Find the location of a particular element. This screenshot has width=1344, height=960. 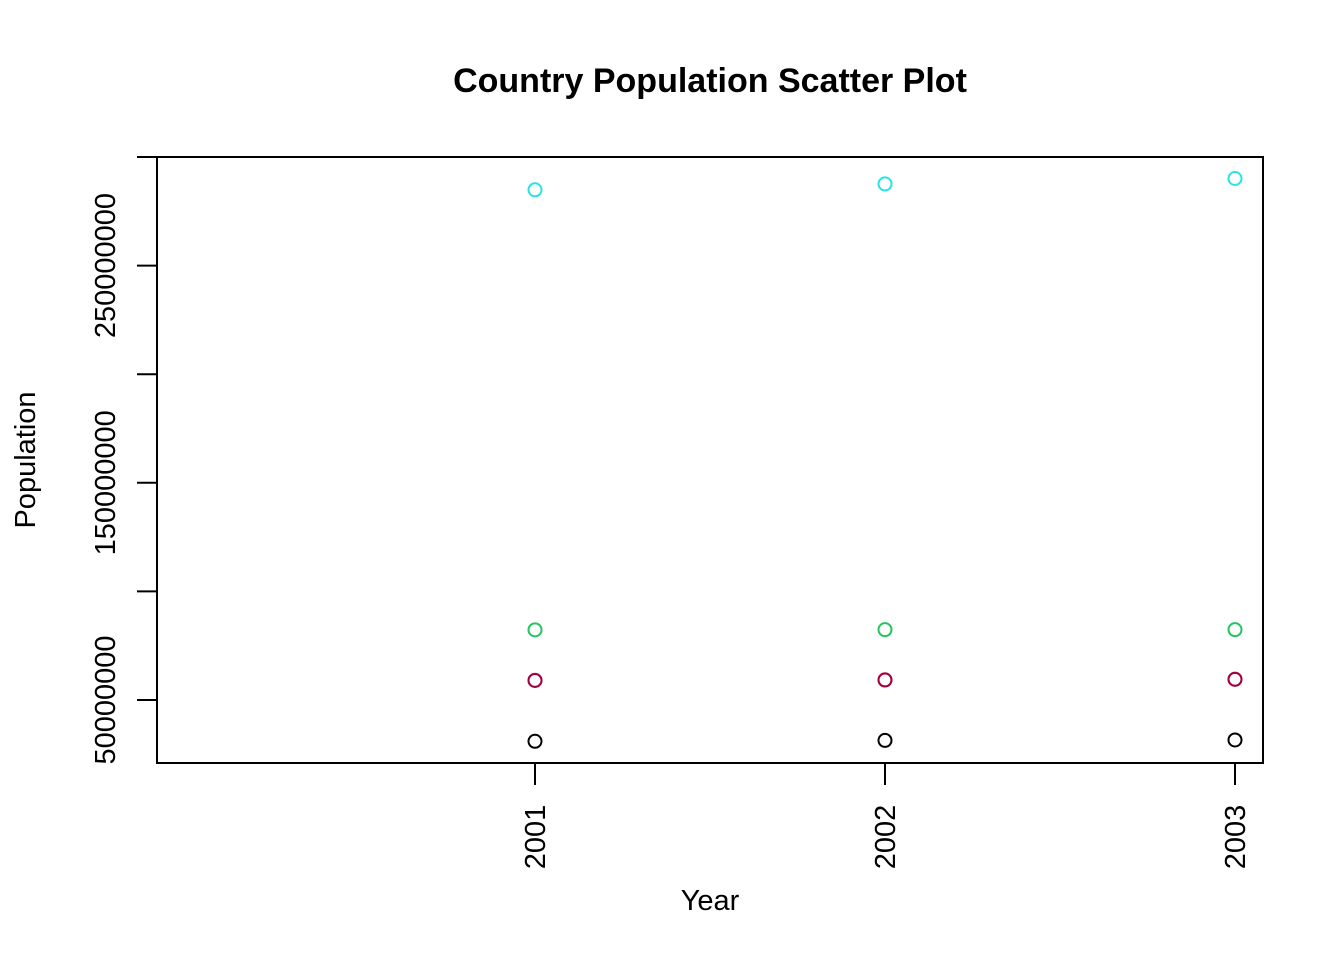

y-axis-label: Population is located at coordinates (26, 459).